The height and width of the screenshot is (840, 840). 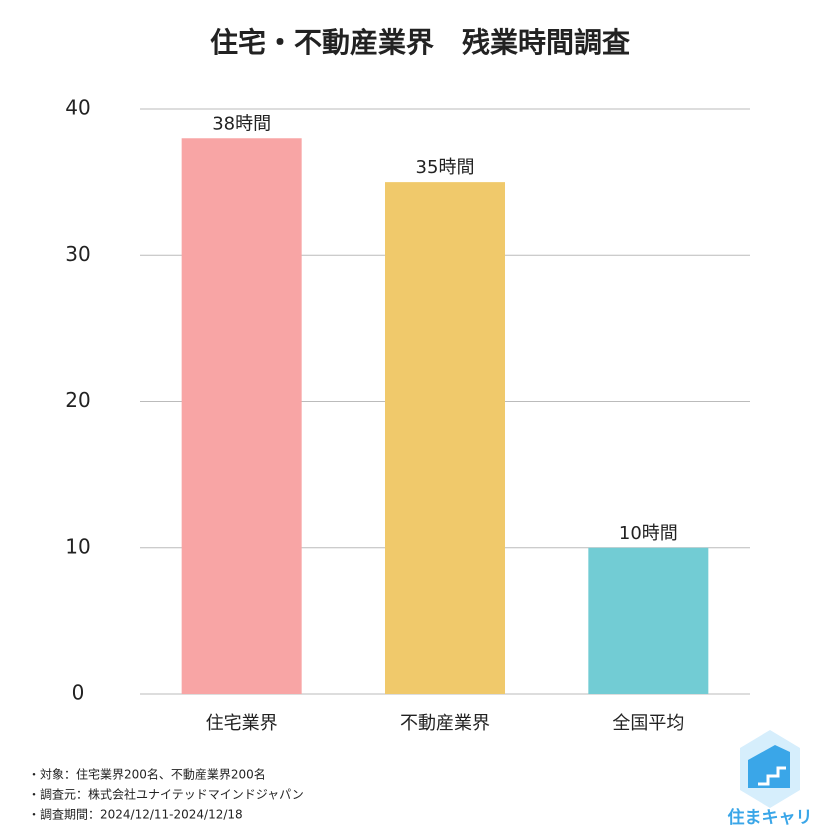 What do you see at coordinates (77, 108) in the screenshot?
I see `y-tick-label: 40` at bounding box center [77, 108].